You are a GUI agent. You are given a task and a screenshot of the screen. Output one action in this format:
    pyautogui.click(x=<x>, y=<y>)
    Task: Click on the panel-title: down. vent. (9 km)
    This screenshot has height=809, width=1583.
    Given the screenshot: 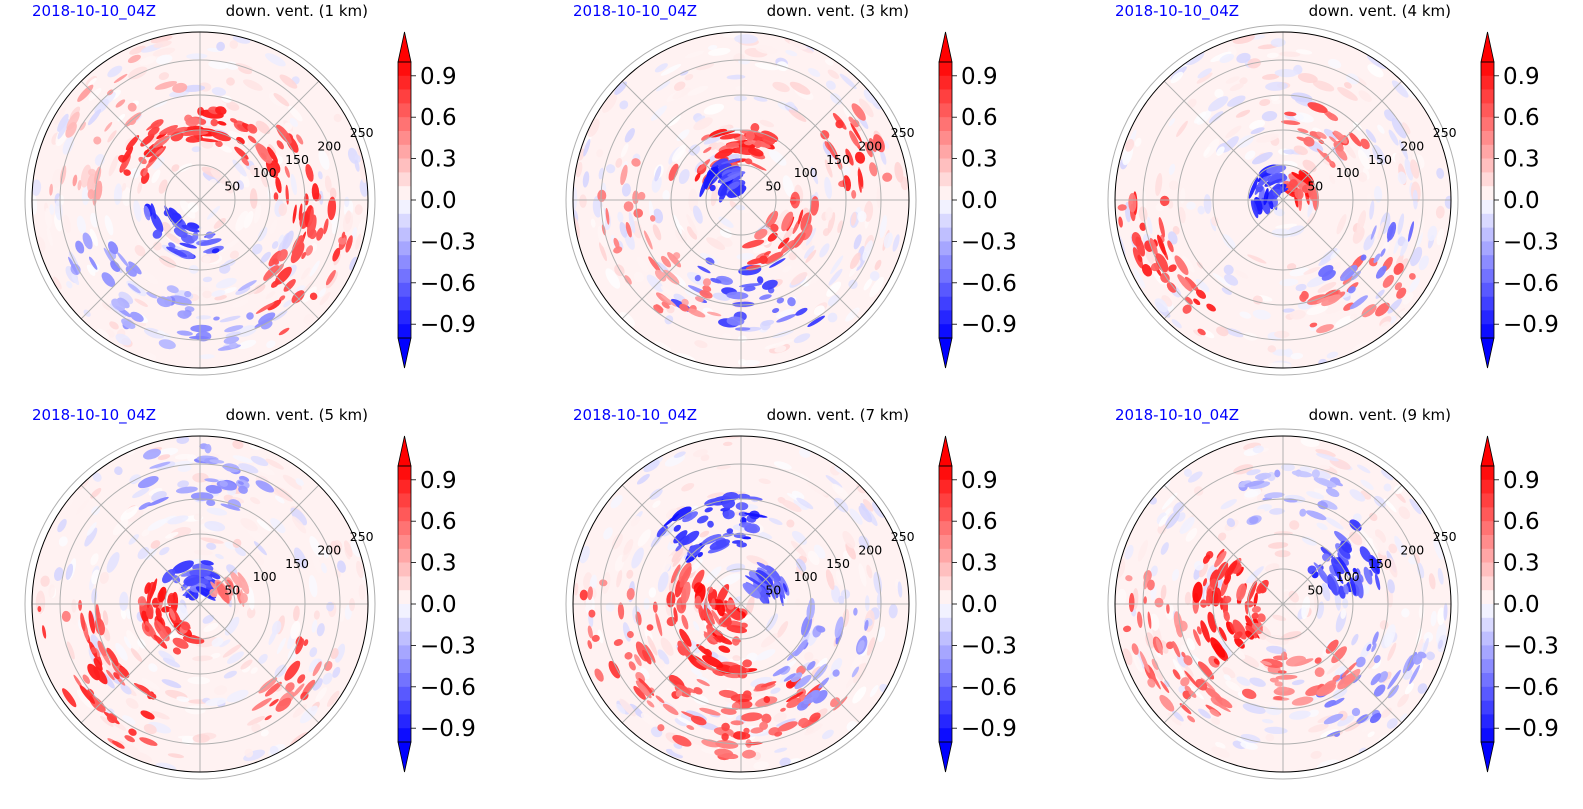 What is the action you would take?
    pyautogui.click(x=1380, y=415)
    